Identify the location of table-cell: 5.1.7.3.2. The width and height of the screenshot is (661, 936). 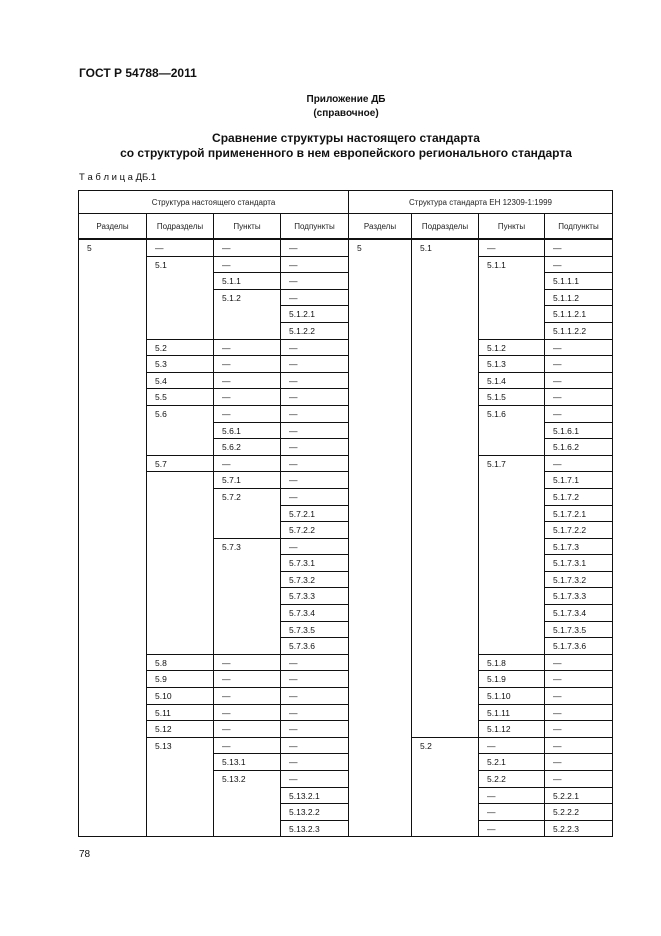
(579, 580).